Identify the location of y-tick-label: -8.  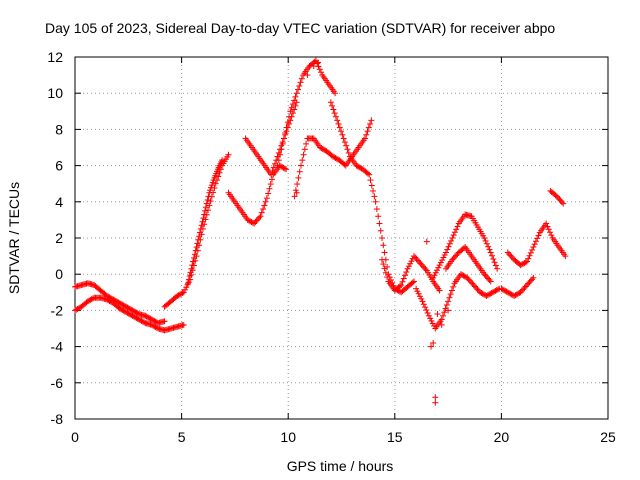
(57, 419).